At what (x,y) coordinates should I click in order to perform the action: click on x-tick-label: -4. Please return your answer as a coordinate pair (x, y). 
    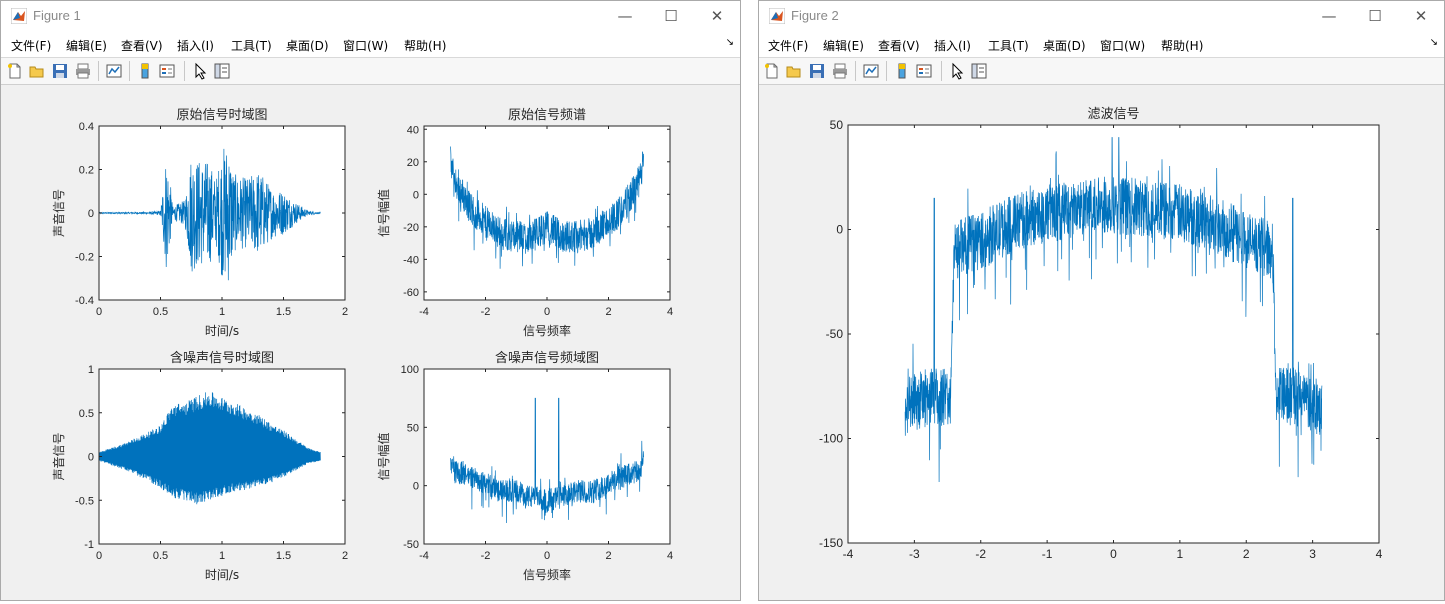
    Looking at the image, I should click on (424, 312).